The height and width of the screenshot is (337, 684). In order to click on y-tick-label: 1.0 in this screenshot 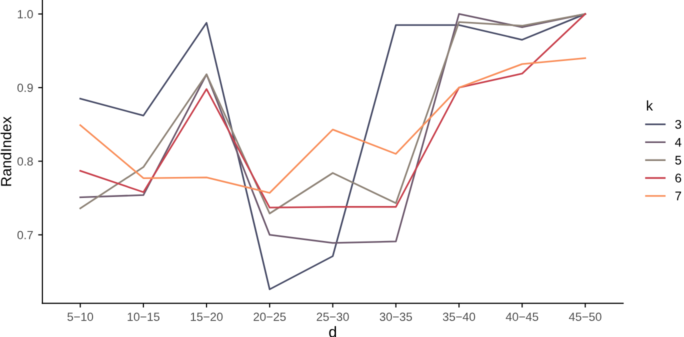, I will do `click(25, 14)`.